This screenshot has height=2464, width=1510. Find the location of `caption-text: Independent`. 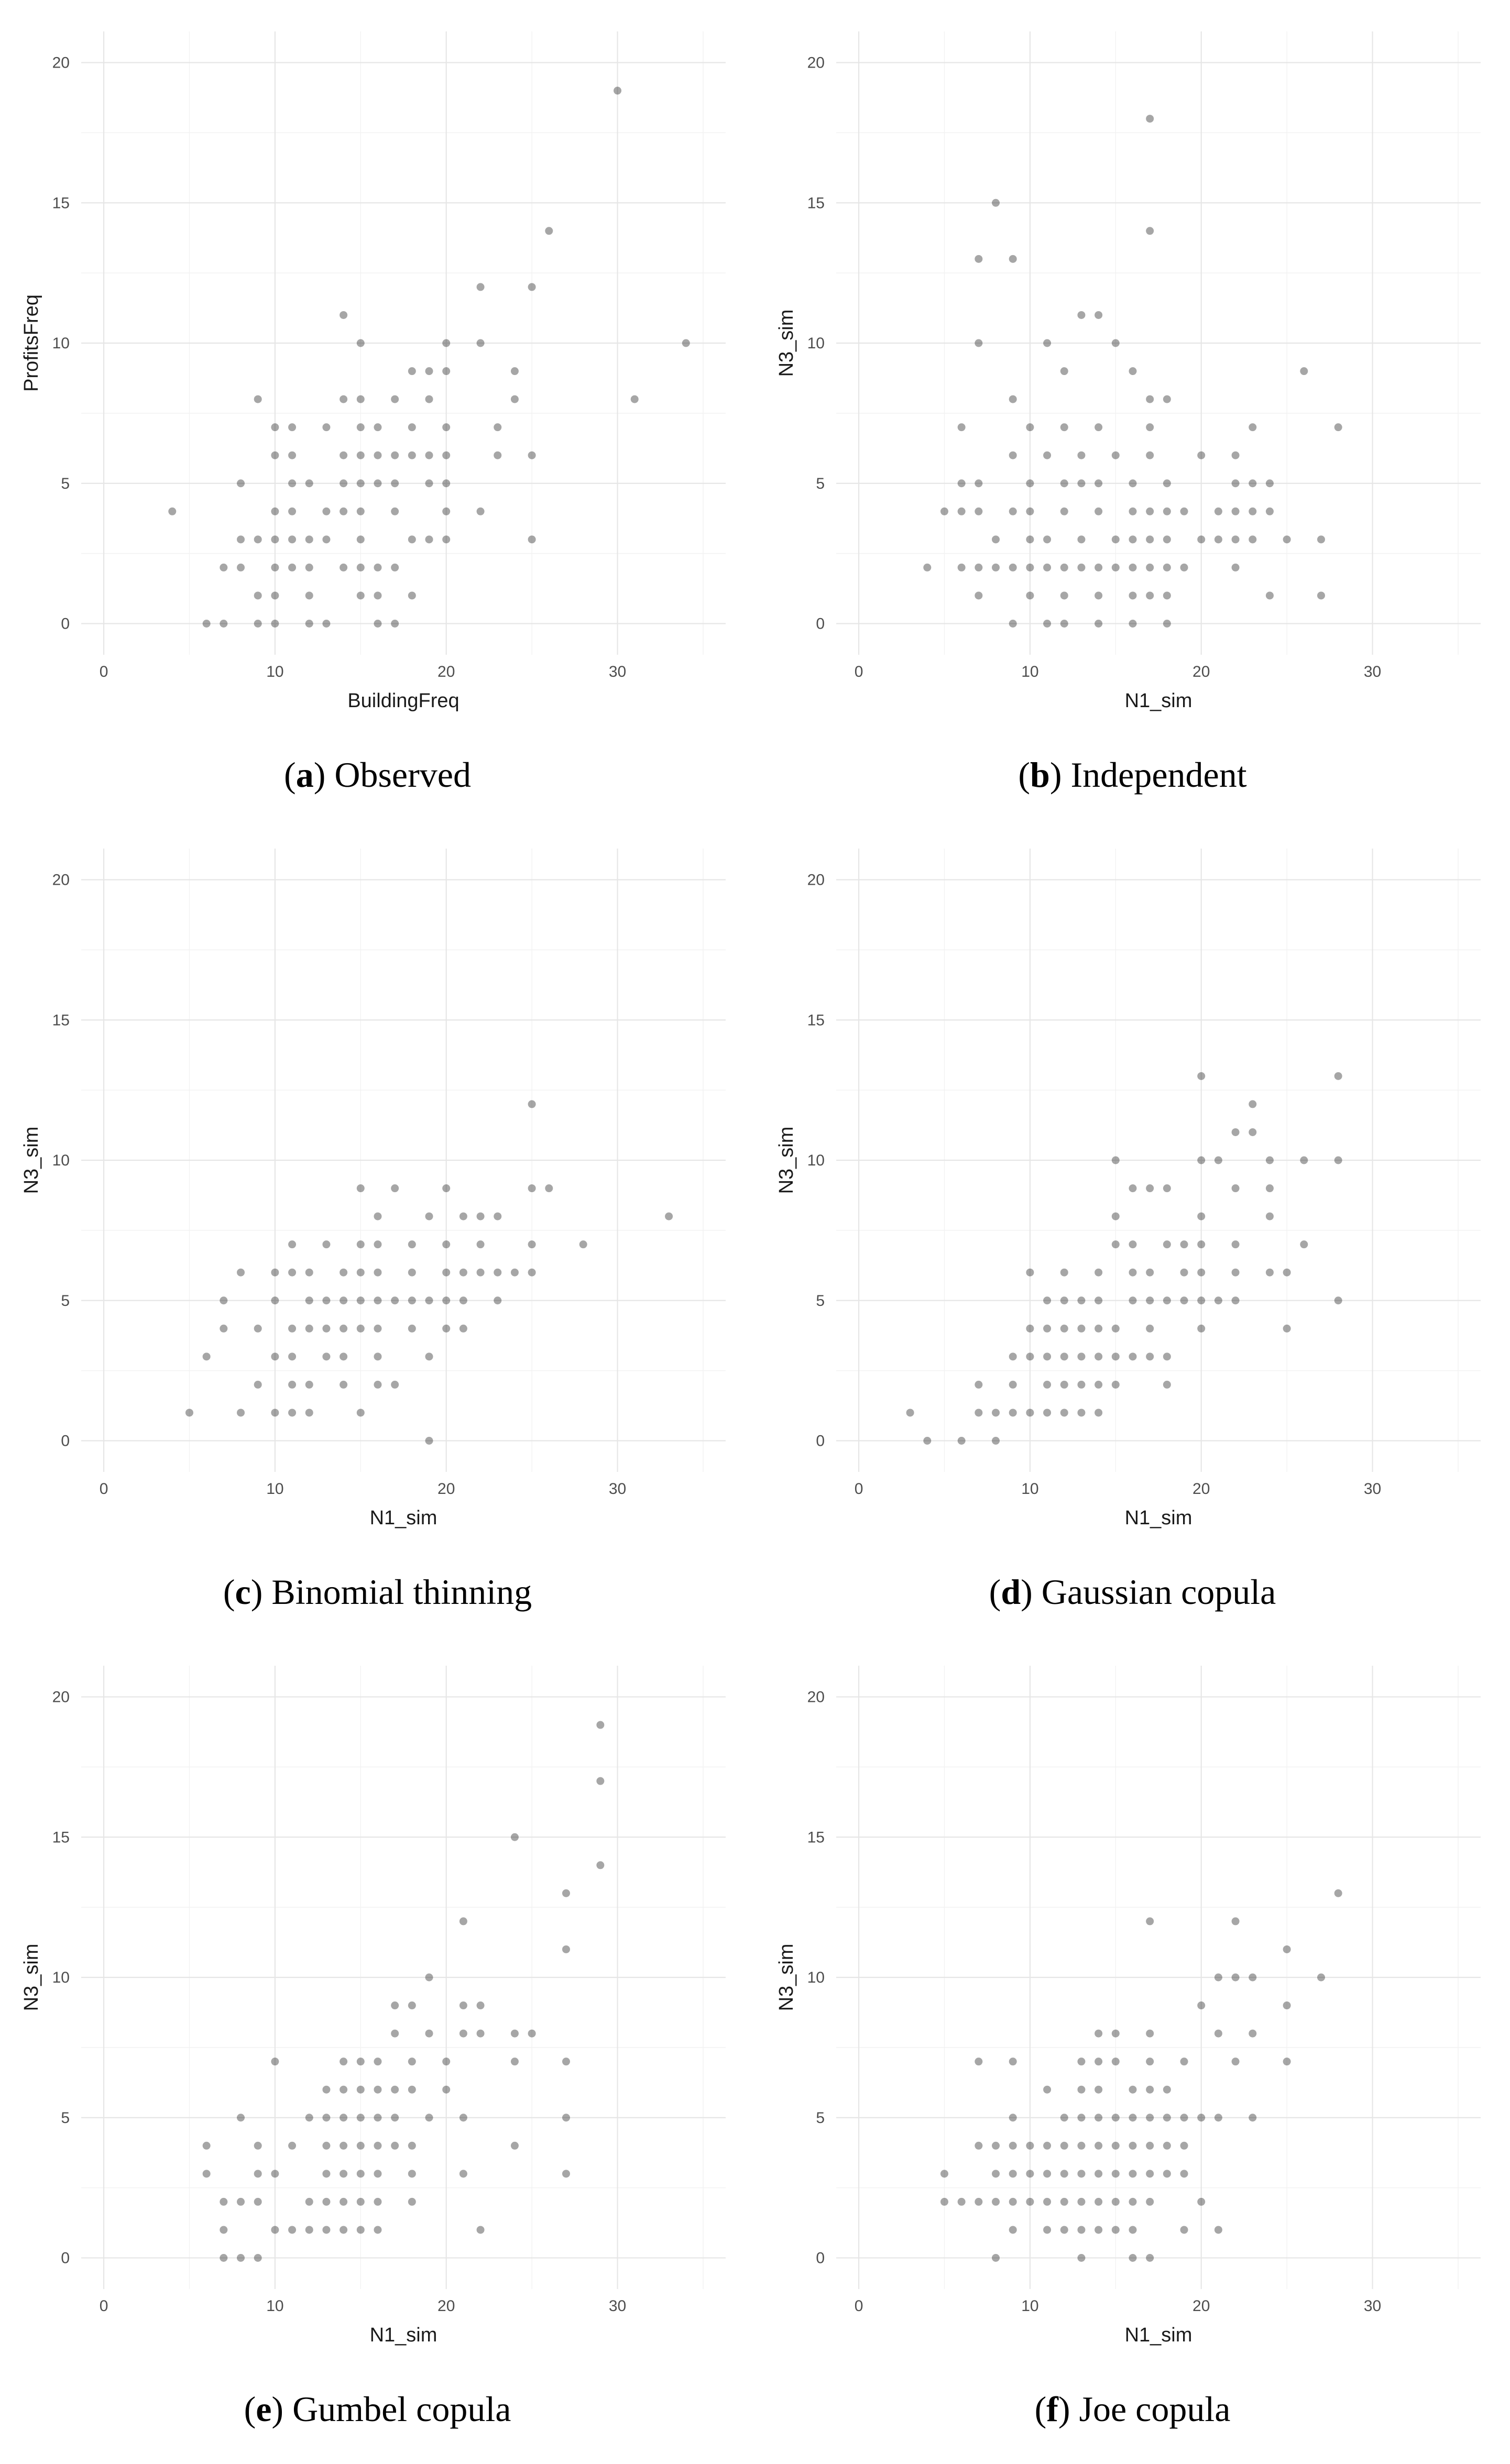

caption-text: Independent is located at coordinates (1158, 775).